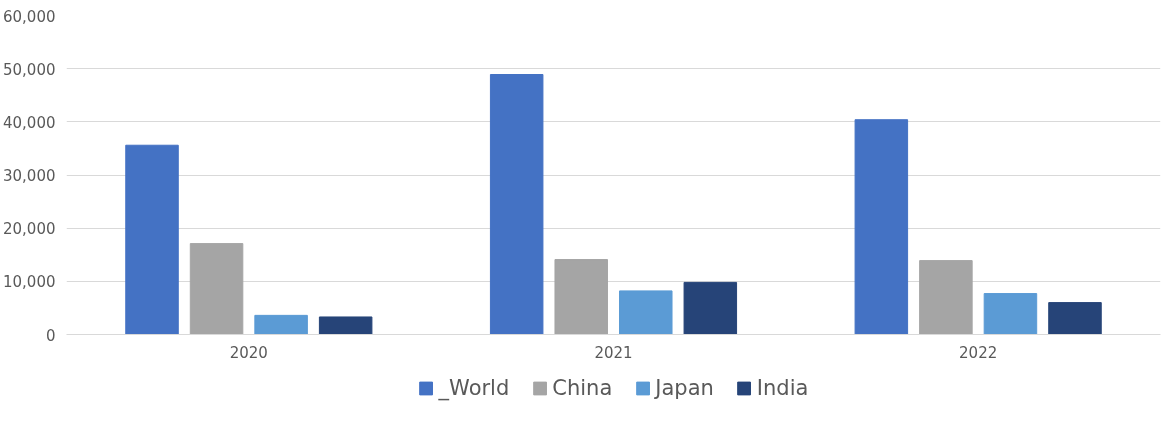 This screenshot has height=421, width=1165. Describe the element at coordinates (978, 352) in the screenshot. I see `x-tick-label: 2022` at that location.